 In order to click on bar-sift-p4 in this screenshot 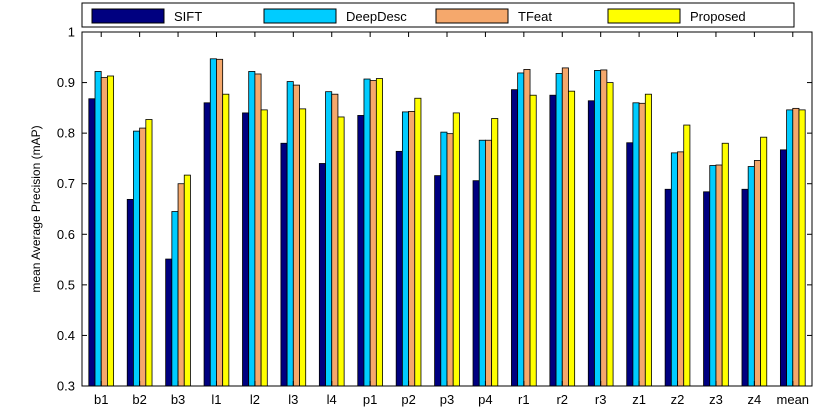, I will do `click(476, 283)`.